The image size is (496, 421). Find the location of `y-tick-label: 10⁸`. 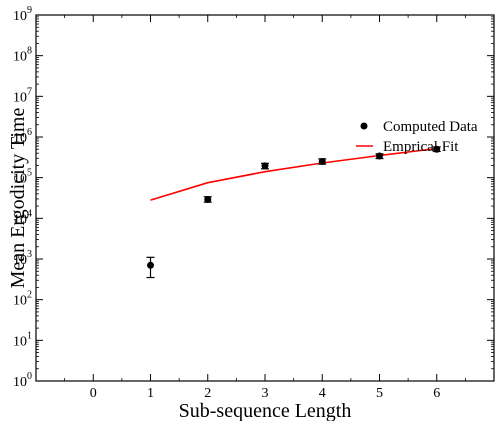

y-tick-label: 10⁸ is located at coordinates (22, 55).